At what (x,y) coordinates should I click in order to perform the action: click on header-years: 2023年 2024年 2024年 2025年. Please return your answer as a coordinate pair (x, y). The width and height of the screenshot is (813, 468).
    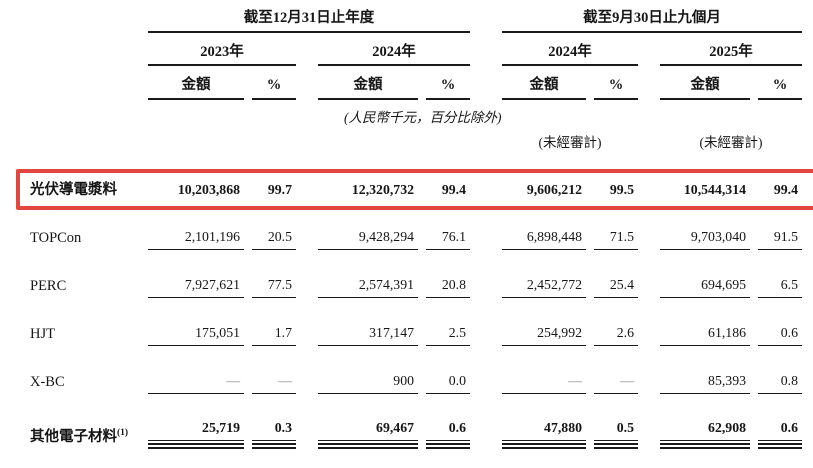
    Looking at the image, I should click on (421, 49).